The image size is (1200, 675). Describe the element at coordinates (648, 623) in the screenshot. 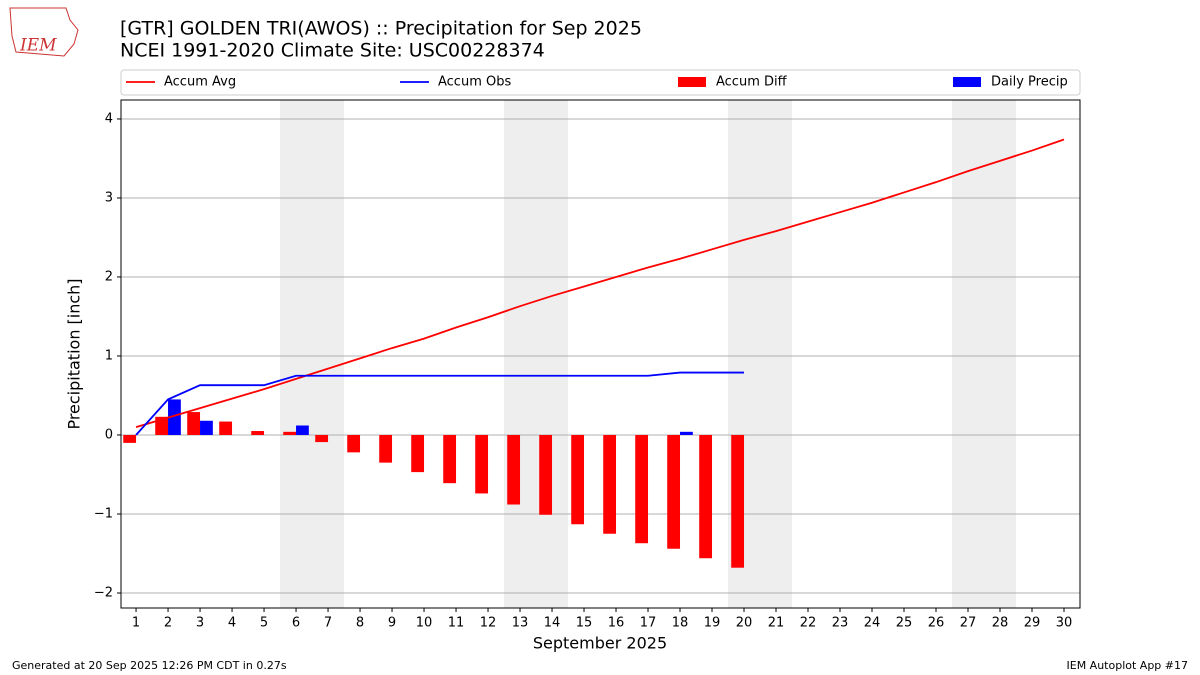

I see `x-tick-label: 17` at that location.